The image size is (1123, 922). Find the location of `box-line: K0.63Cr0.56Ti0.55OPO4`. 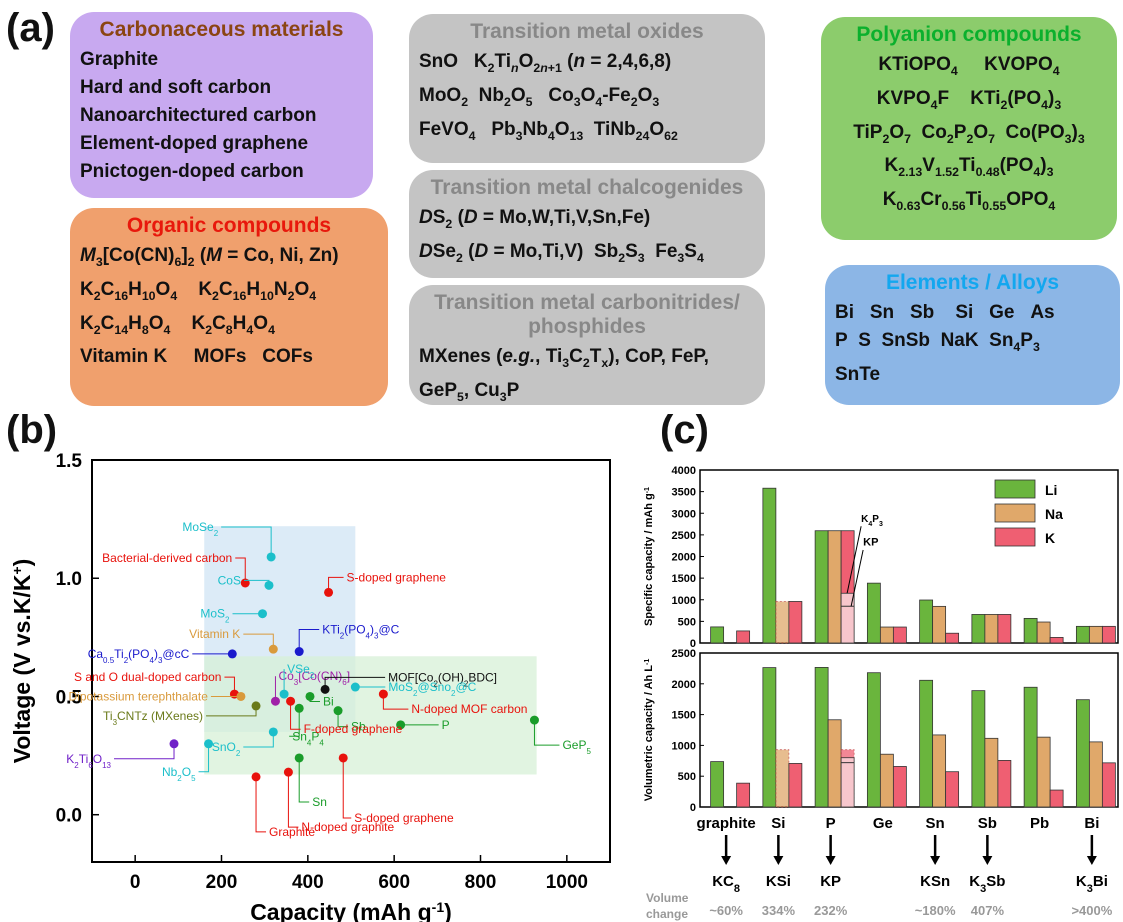

box-line: K0.63Cr0.56Ti0.55OPO4 is located at coordinates (969, 201).